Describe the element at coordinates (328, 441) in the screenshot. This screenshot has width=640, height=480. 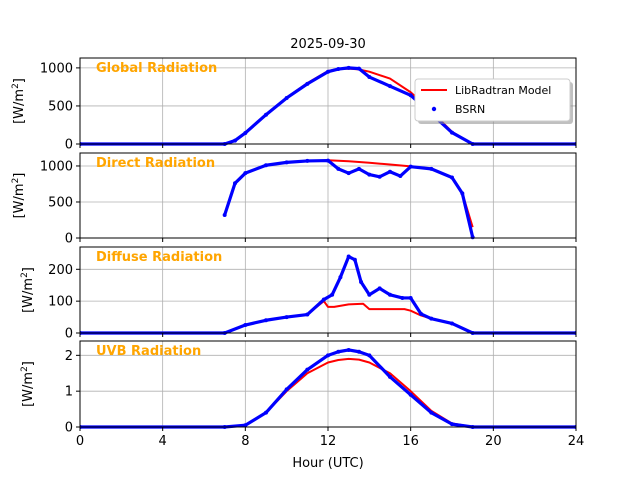
I see `xtick-label-3: 12` at that location.